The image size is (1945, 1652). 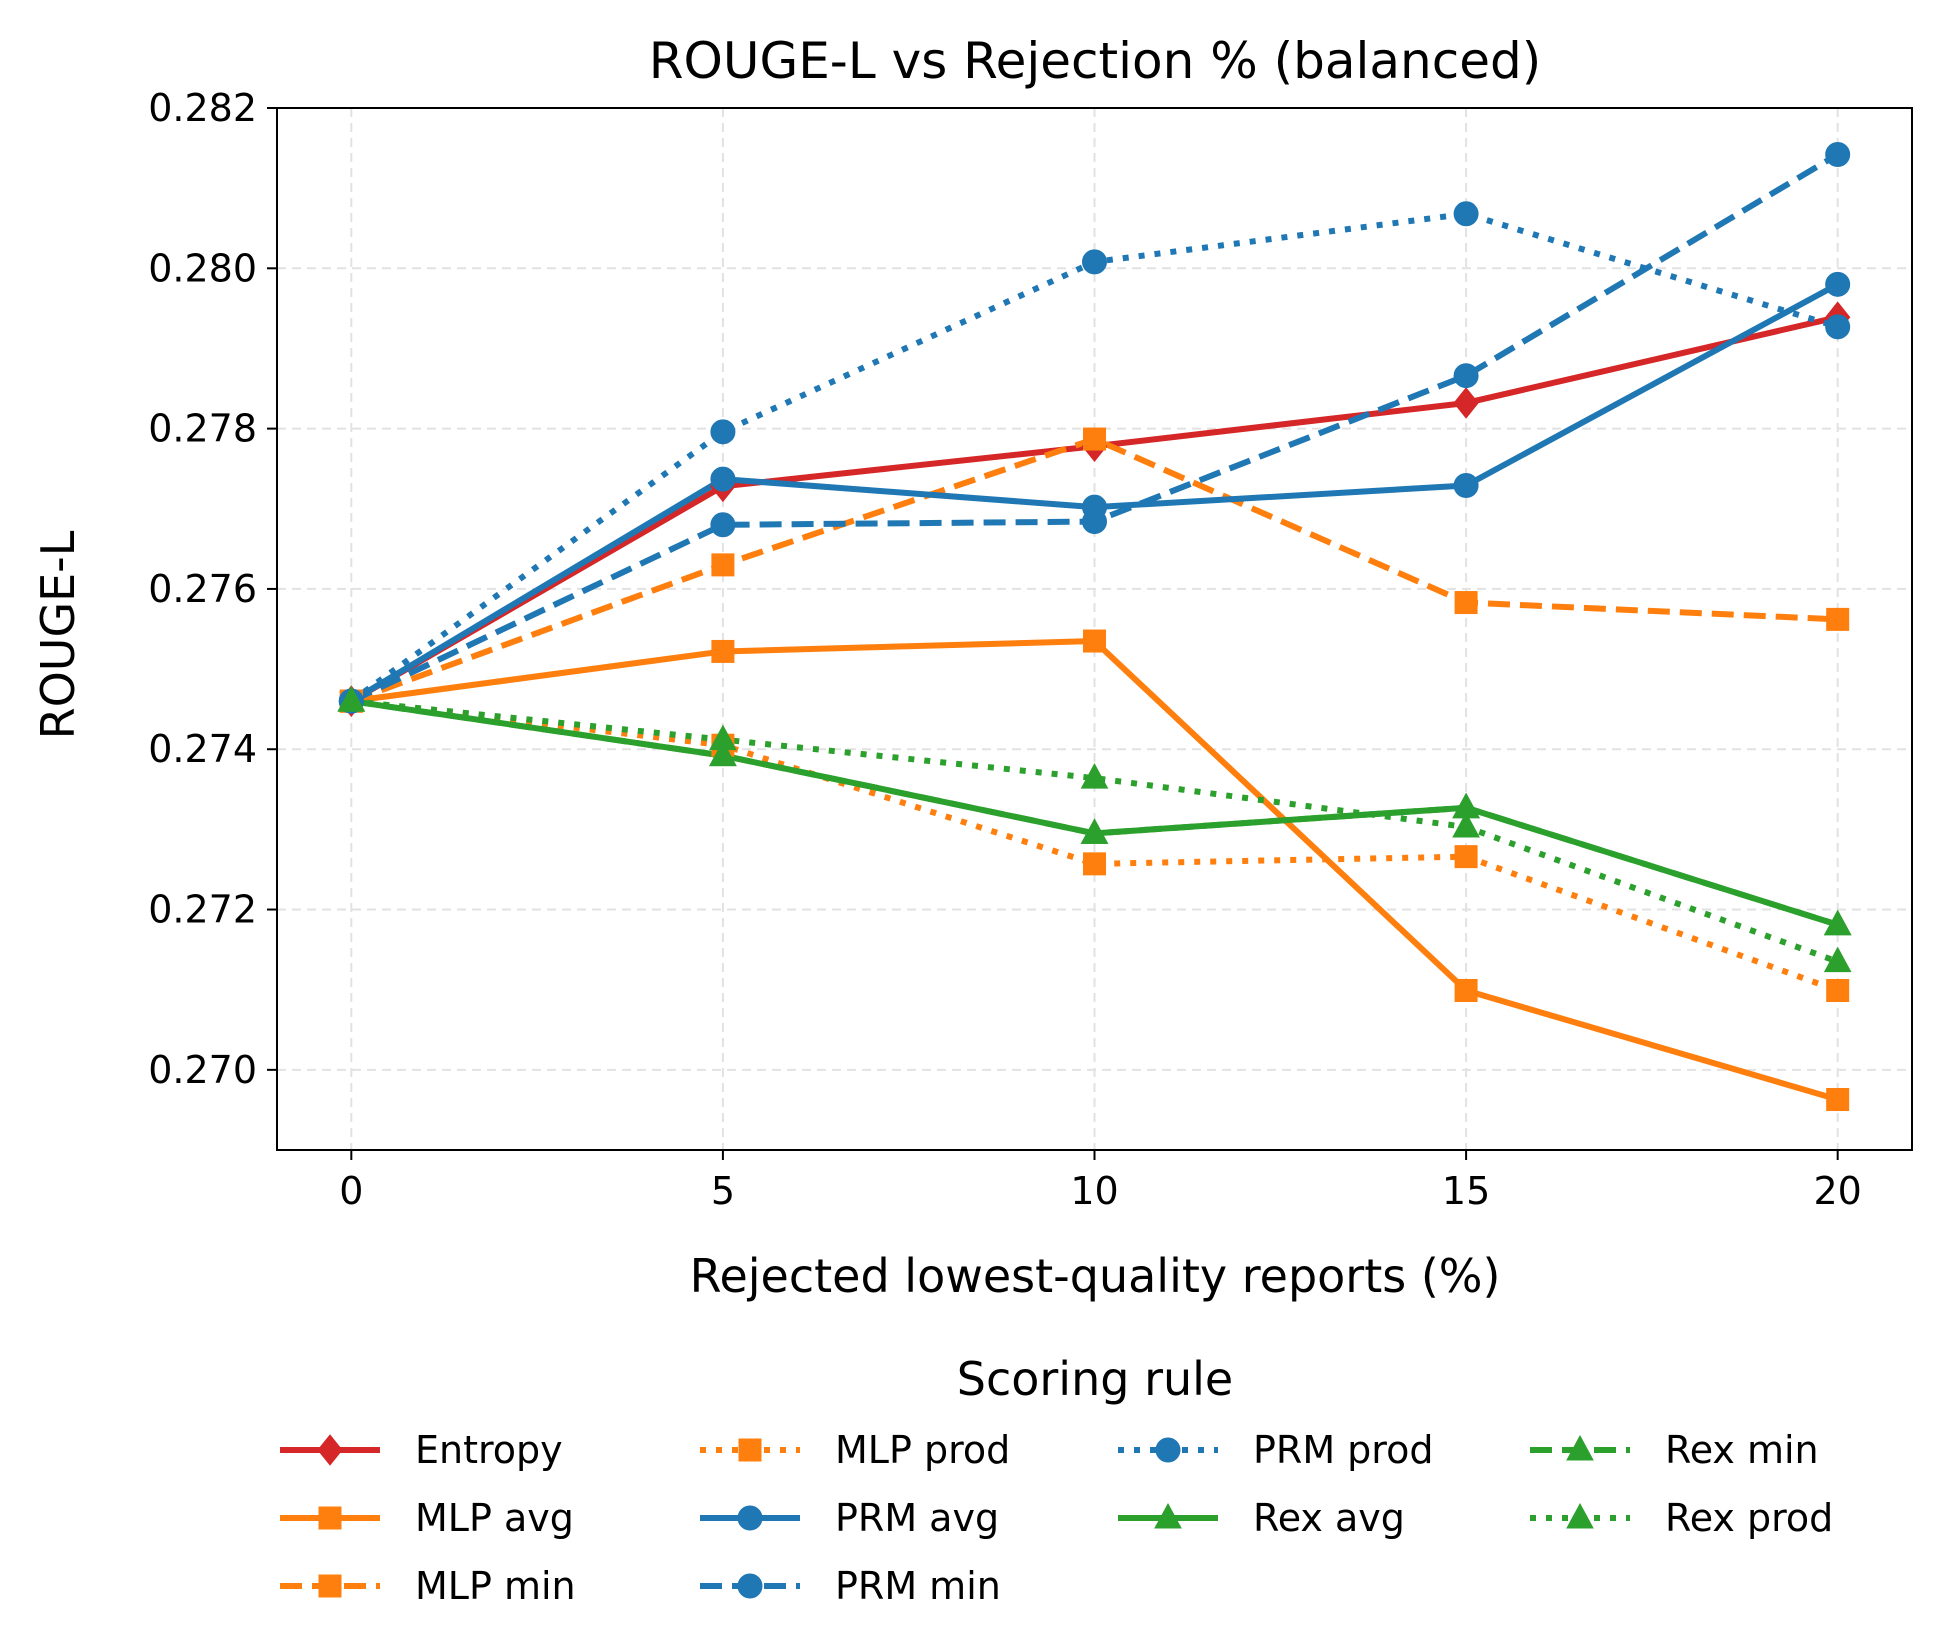 I want to click on x-tick-label: 10, so click(x=1094, y=1191).